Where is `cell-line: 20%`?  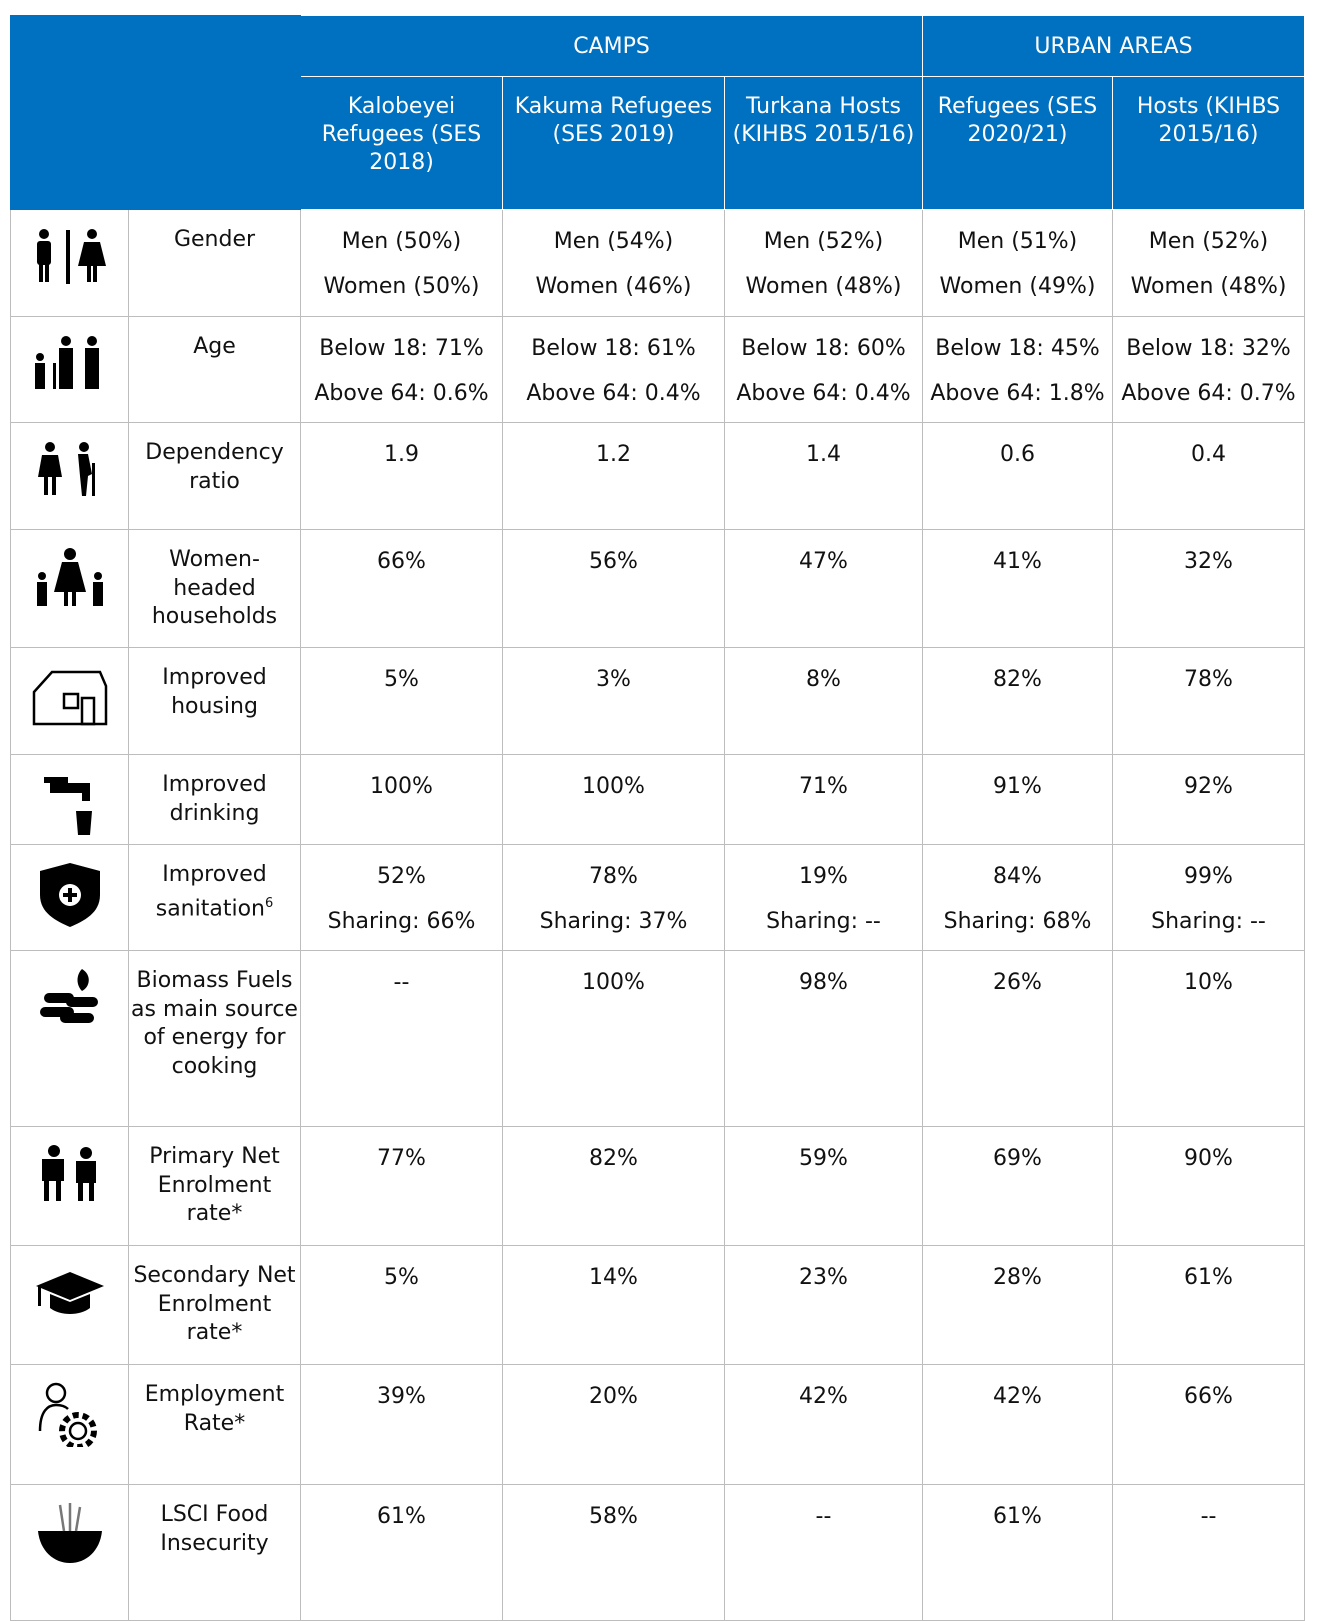 cell-line: 20% is located at coordinates (613, 1396).